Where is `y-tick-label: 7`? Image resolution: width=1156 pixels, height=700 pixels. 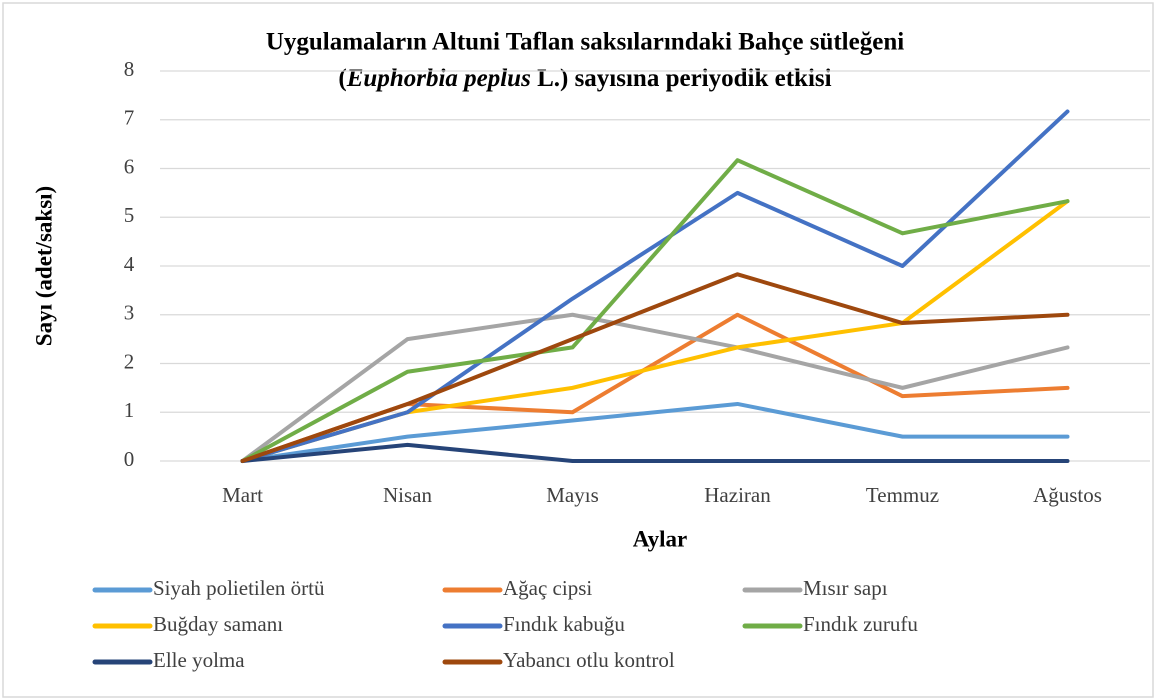
y-tick-label: 7 is located at coordinates (129, 118).